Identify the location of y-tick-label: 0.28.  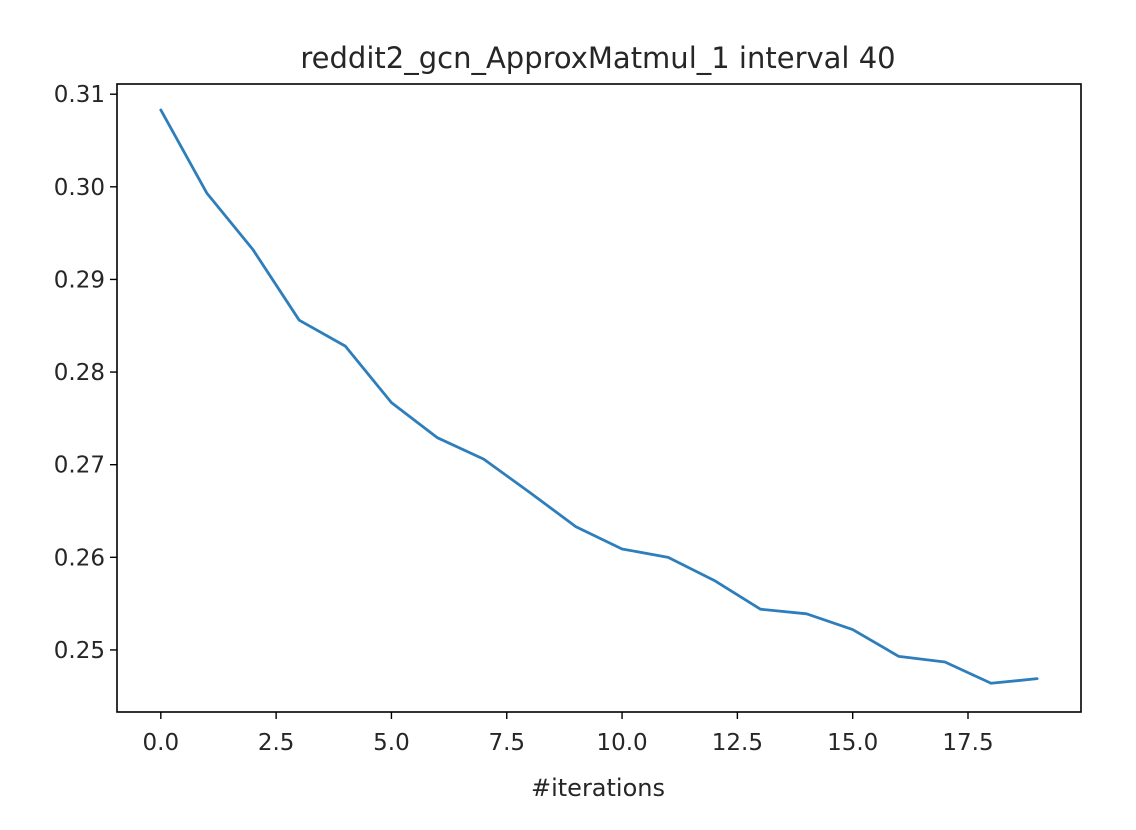
(79, 373).